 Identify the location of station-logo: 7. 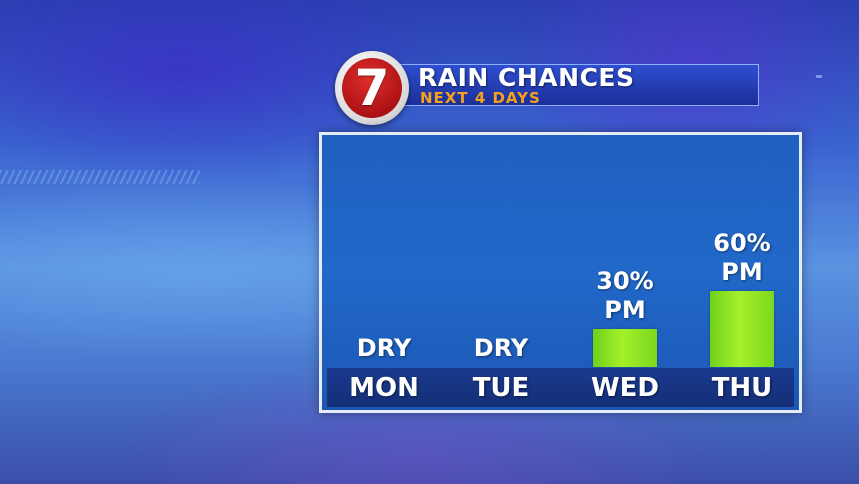
(372, 88).